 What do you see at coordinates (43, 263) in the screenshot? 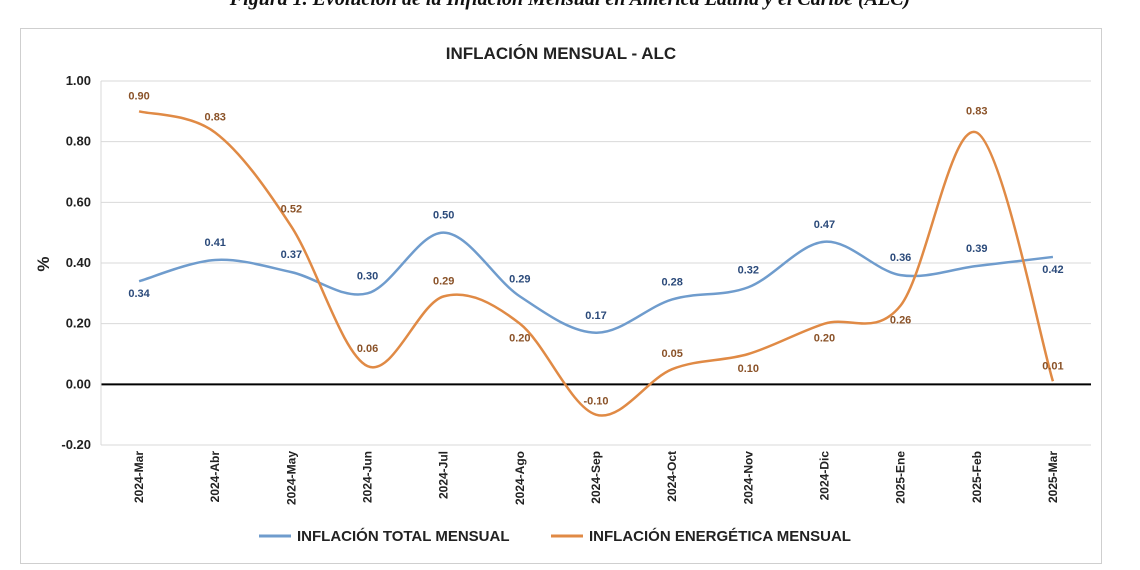
I see `y-axis-label: %` at bounding box center [43, 263].